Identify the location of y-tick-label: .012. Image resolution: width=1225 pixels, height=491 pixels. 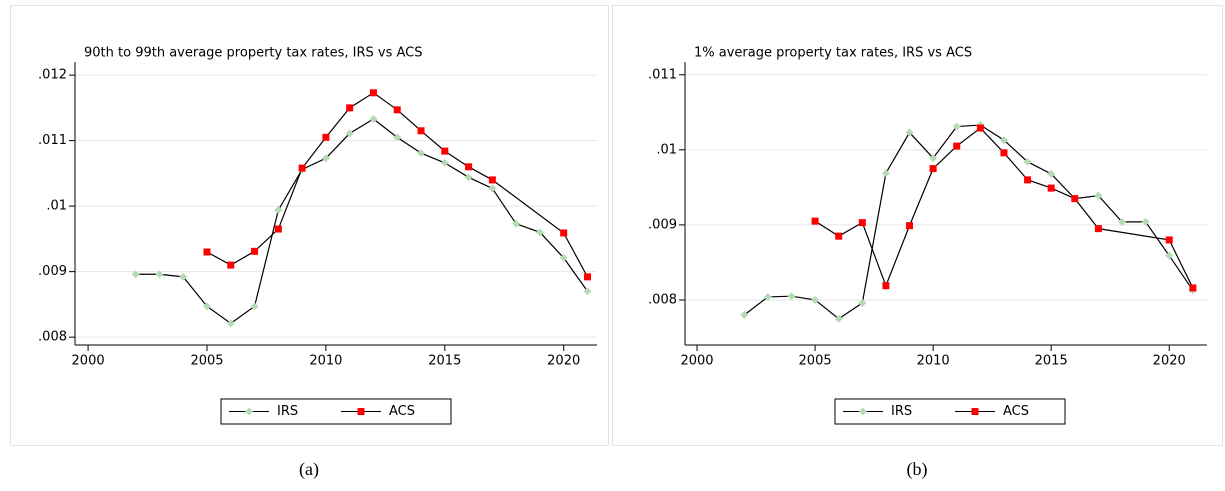
(52, 75).